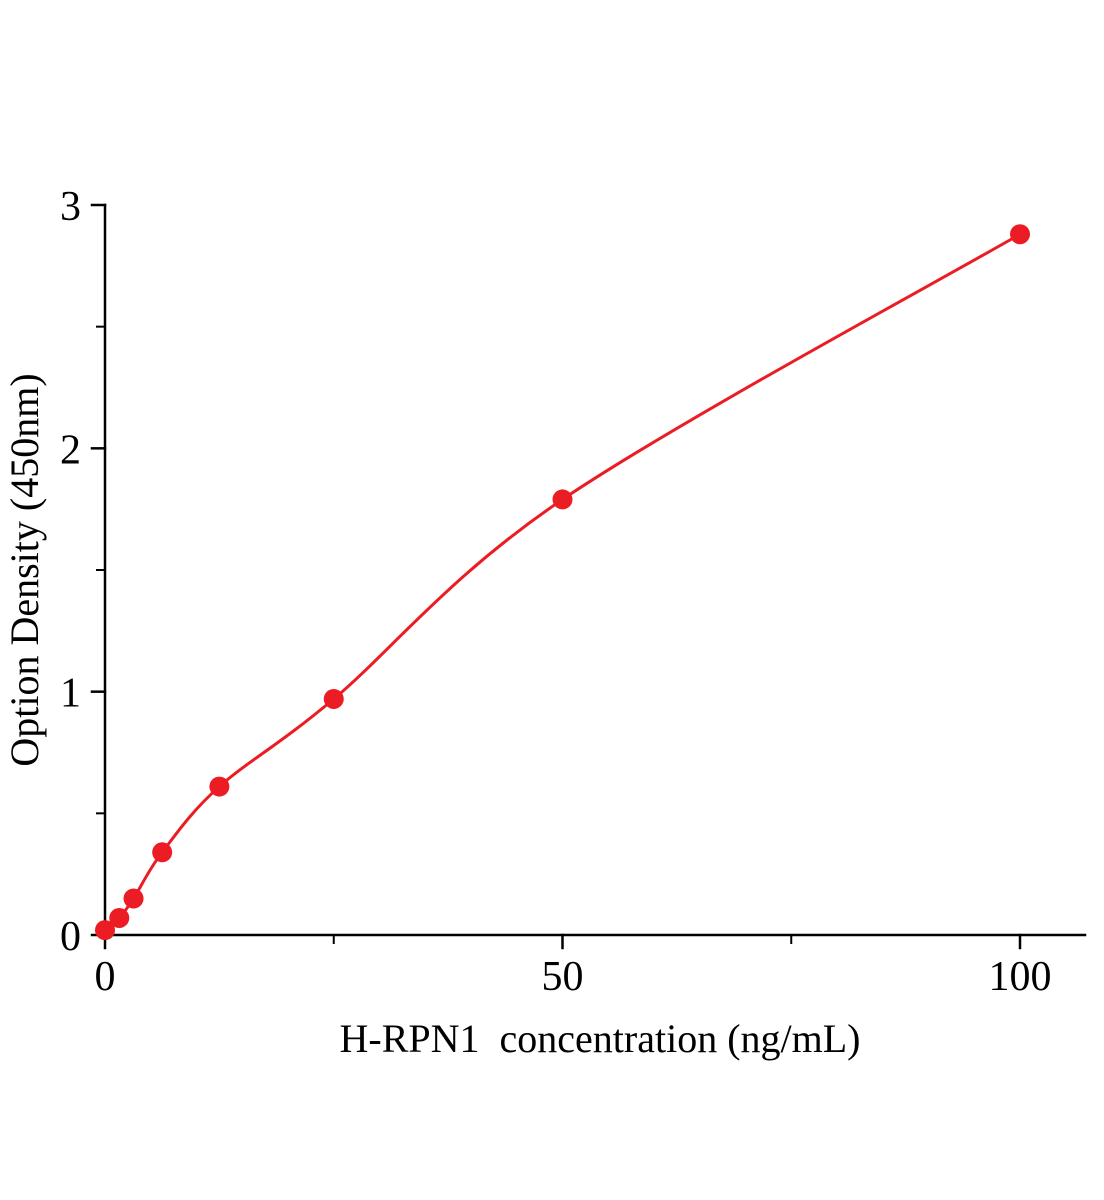 The image size is (1104, 1200). I want to click on y-axis-title: Option Density (450nm), so click(24, 569).